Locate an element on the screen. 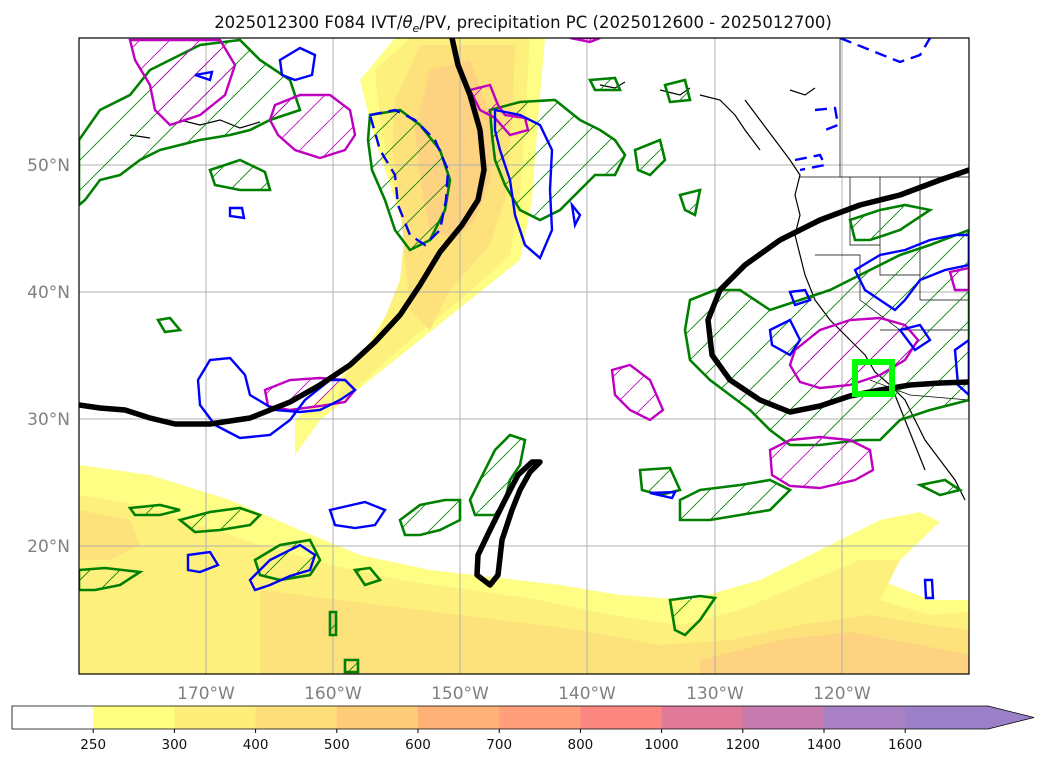  lon-label: 120°W is located at coordinates (842, 694).